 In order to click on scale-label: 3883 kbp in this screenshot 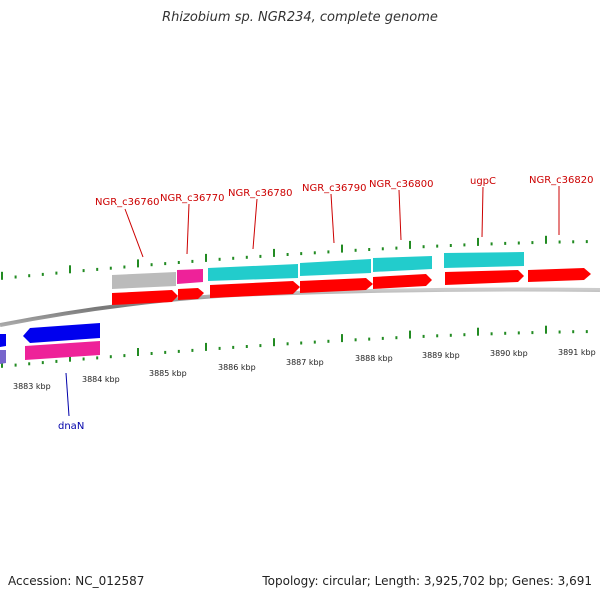, I will do `click(32, 386)`.